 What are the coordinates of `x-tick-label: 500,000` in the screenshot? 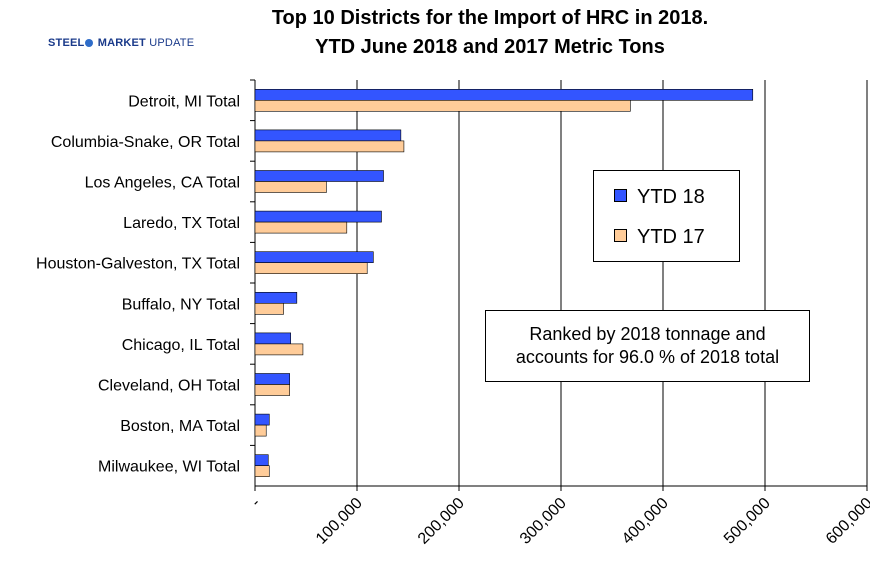 It's located at (747, 521).